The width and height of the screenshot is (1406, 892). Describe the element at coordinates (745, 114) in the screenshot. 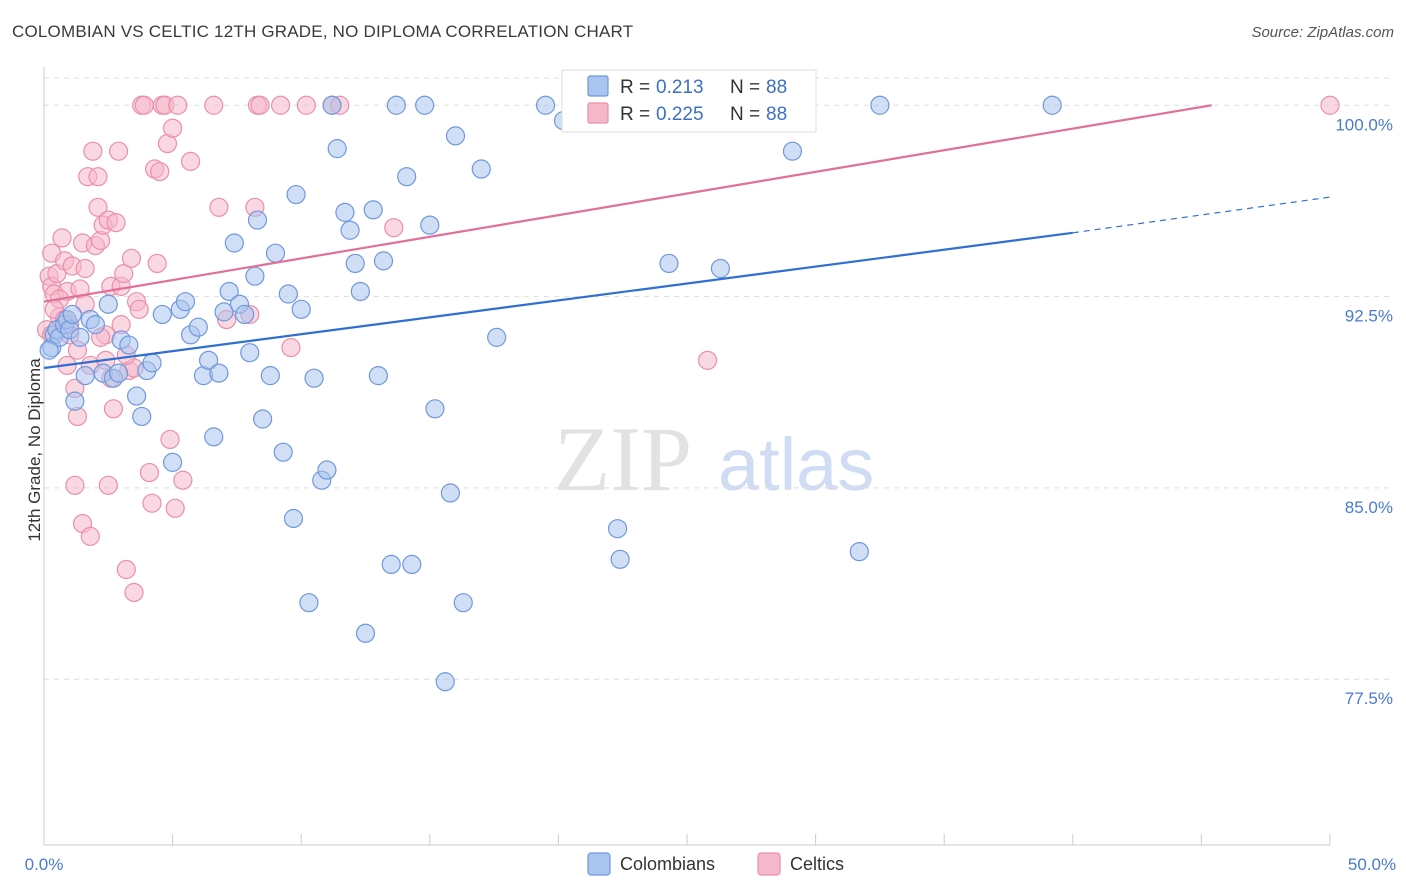

I see `legend-celtics-n-label: N =` at that location.